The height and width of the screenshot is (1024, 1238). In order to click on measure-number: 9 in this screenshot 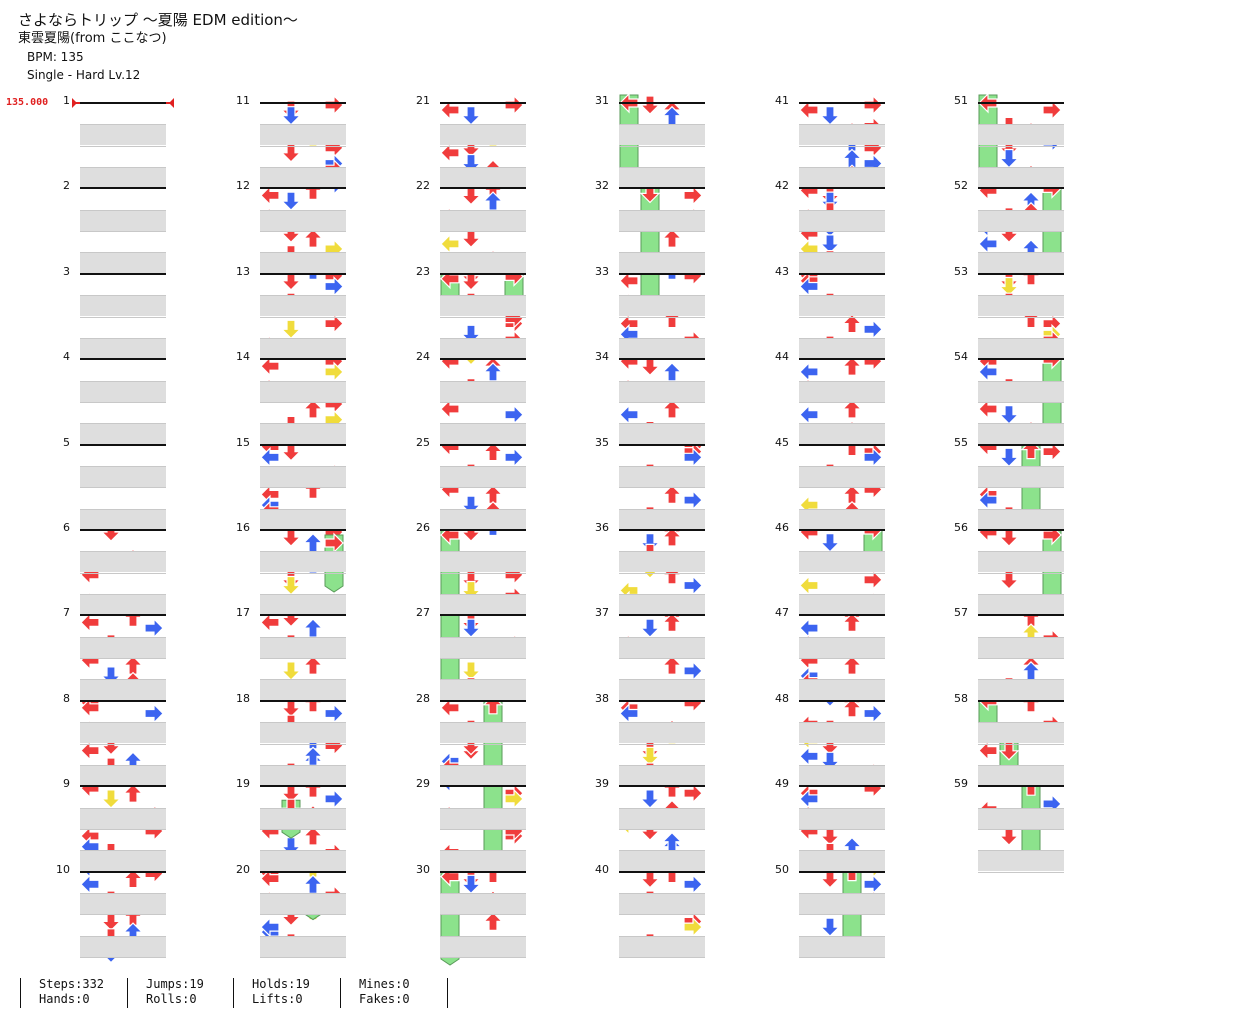, I will do `click(66, 784)`.